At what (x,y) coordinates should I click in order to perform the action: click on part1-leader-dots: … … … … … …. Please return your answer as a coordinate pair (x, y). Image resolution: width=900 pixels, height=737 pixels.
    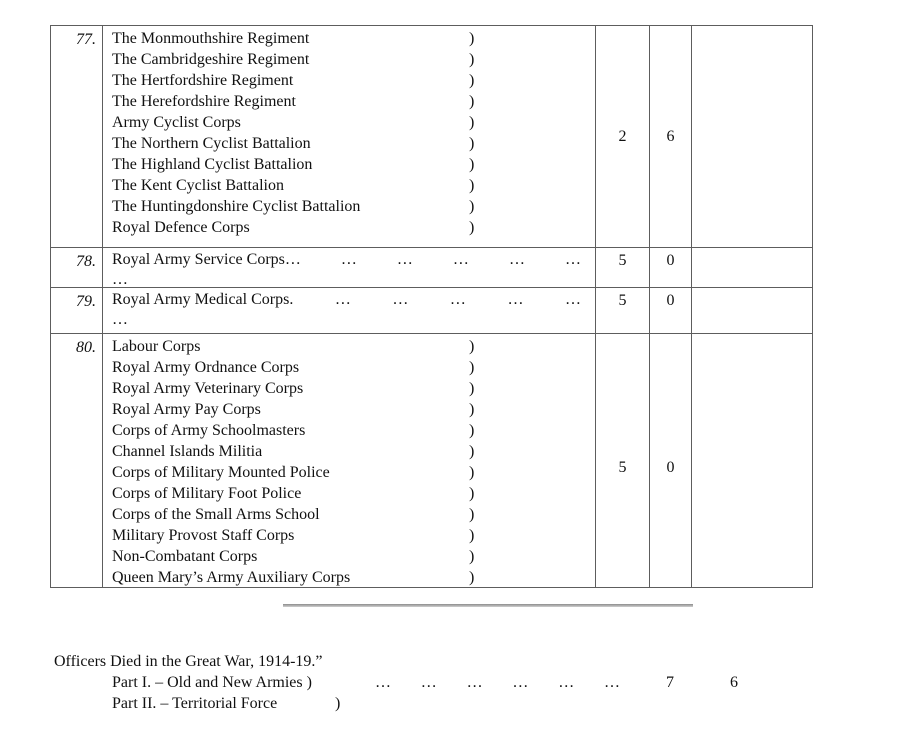
    Looking at the image, I should click on (497, 682).